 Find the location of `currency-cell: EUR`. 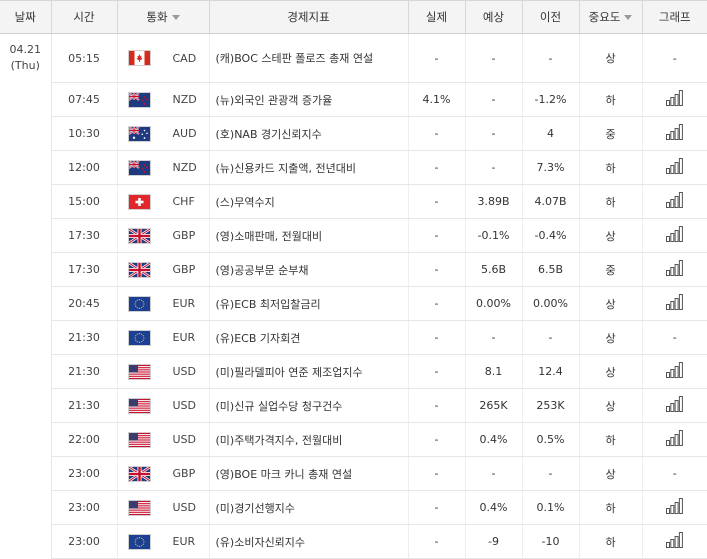

currency-cell: EUR is located at coordinates (163, 303).